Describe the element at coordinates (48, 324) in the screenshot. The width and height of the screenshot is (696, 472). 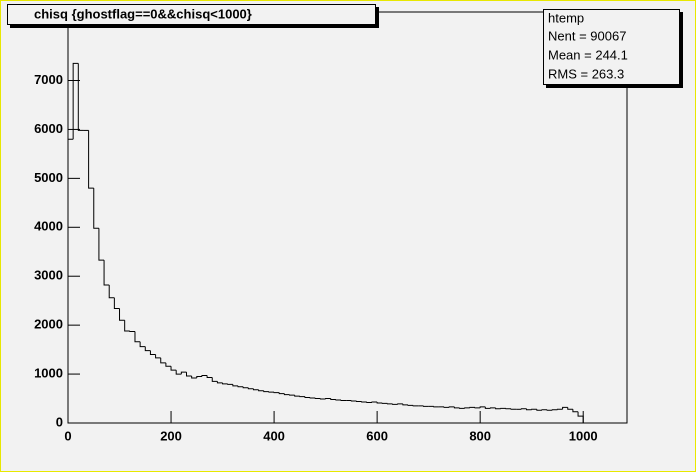
I see `y-tick-label: 2000` at that location.